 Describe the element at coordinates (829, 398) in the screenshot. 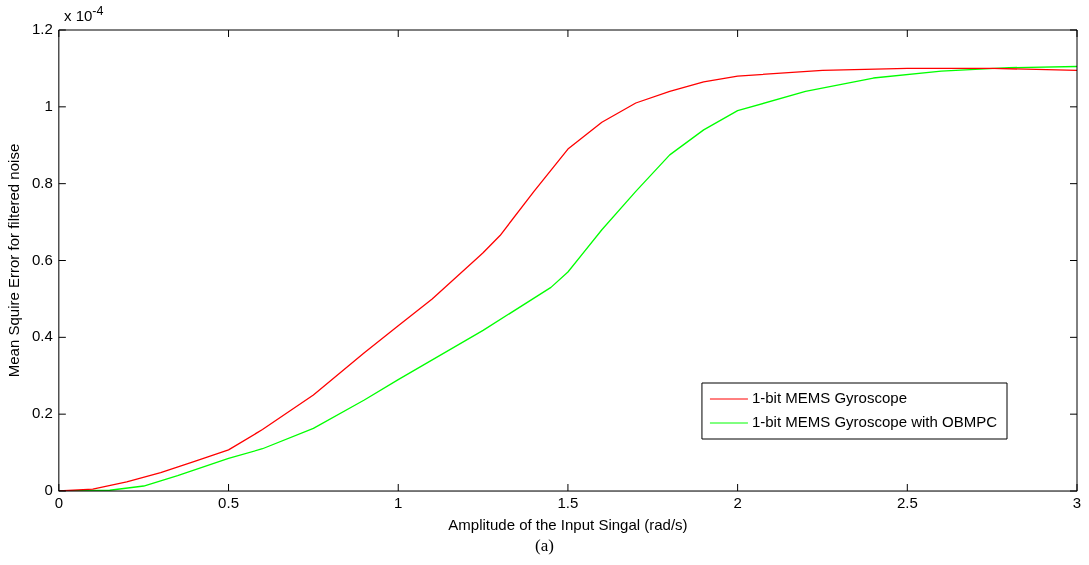

I see `legend-label: 1-bit MEMS Gyroscope` at that location.